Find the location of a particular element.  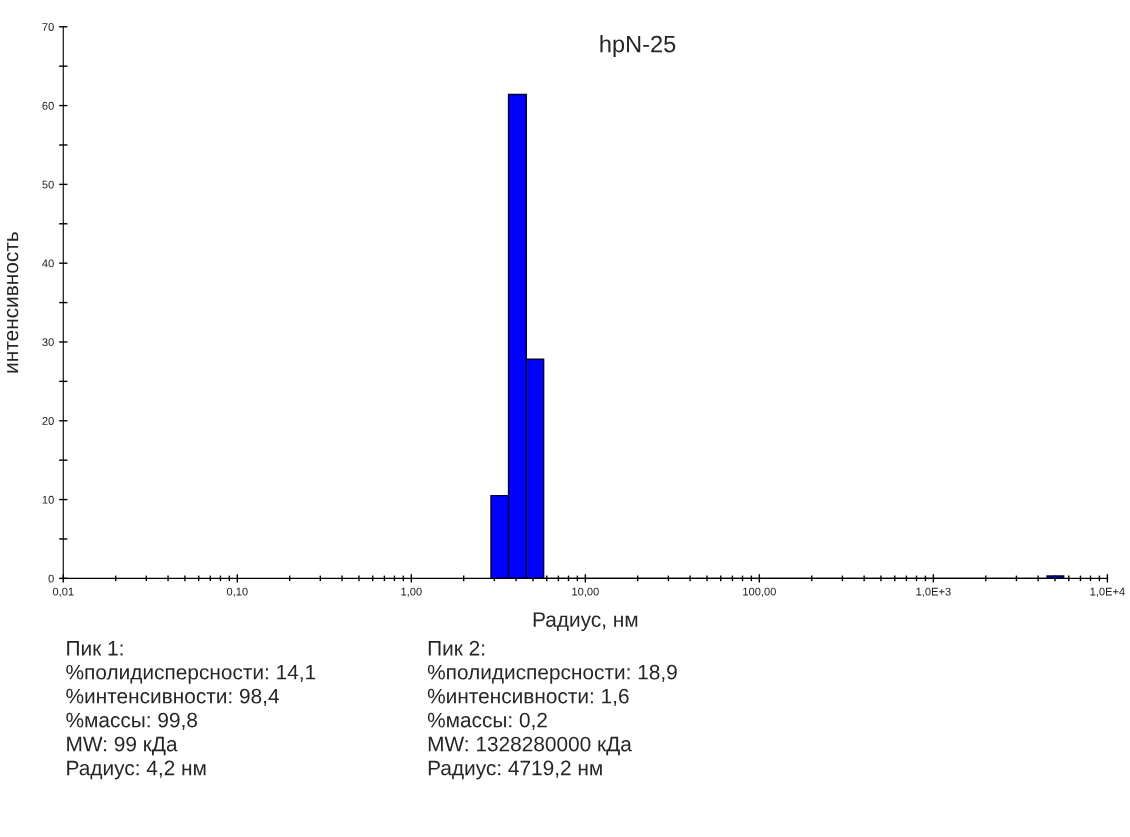

y-tick-label: 40 is located at coordinates (48, 263).